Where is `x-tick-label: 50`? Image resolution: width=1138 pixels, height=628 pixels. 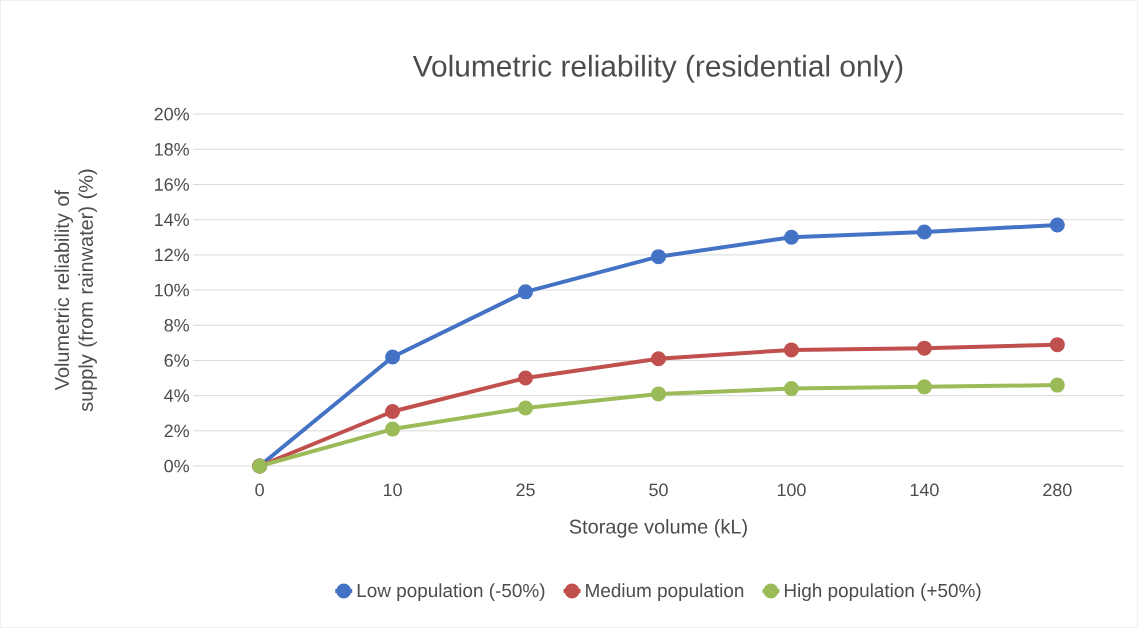 x-tick-label: 50 is located at coordinates (658, 490).